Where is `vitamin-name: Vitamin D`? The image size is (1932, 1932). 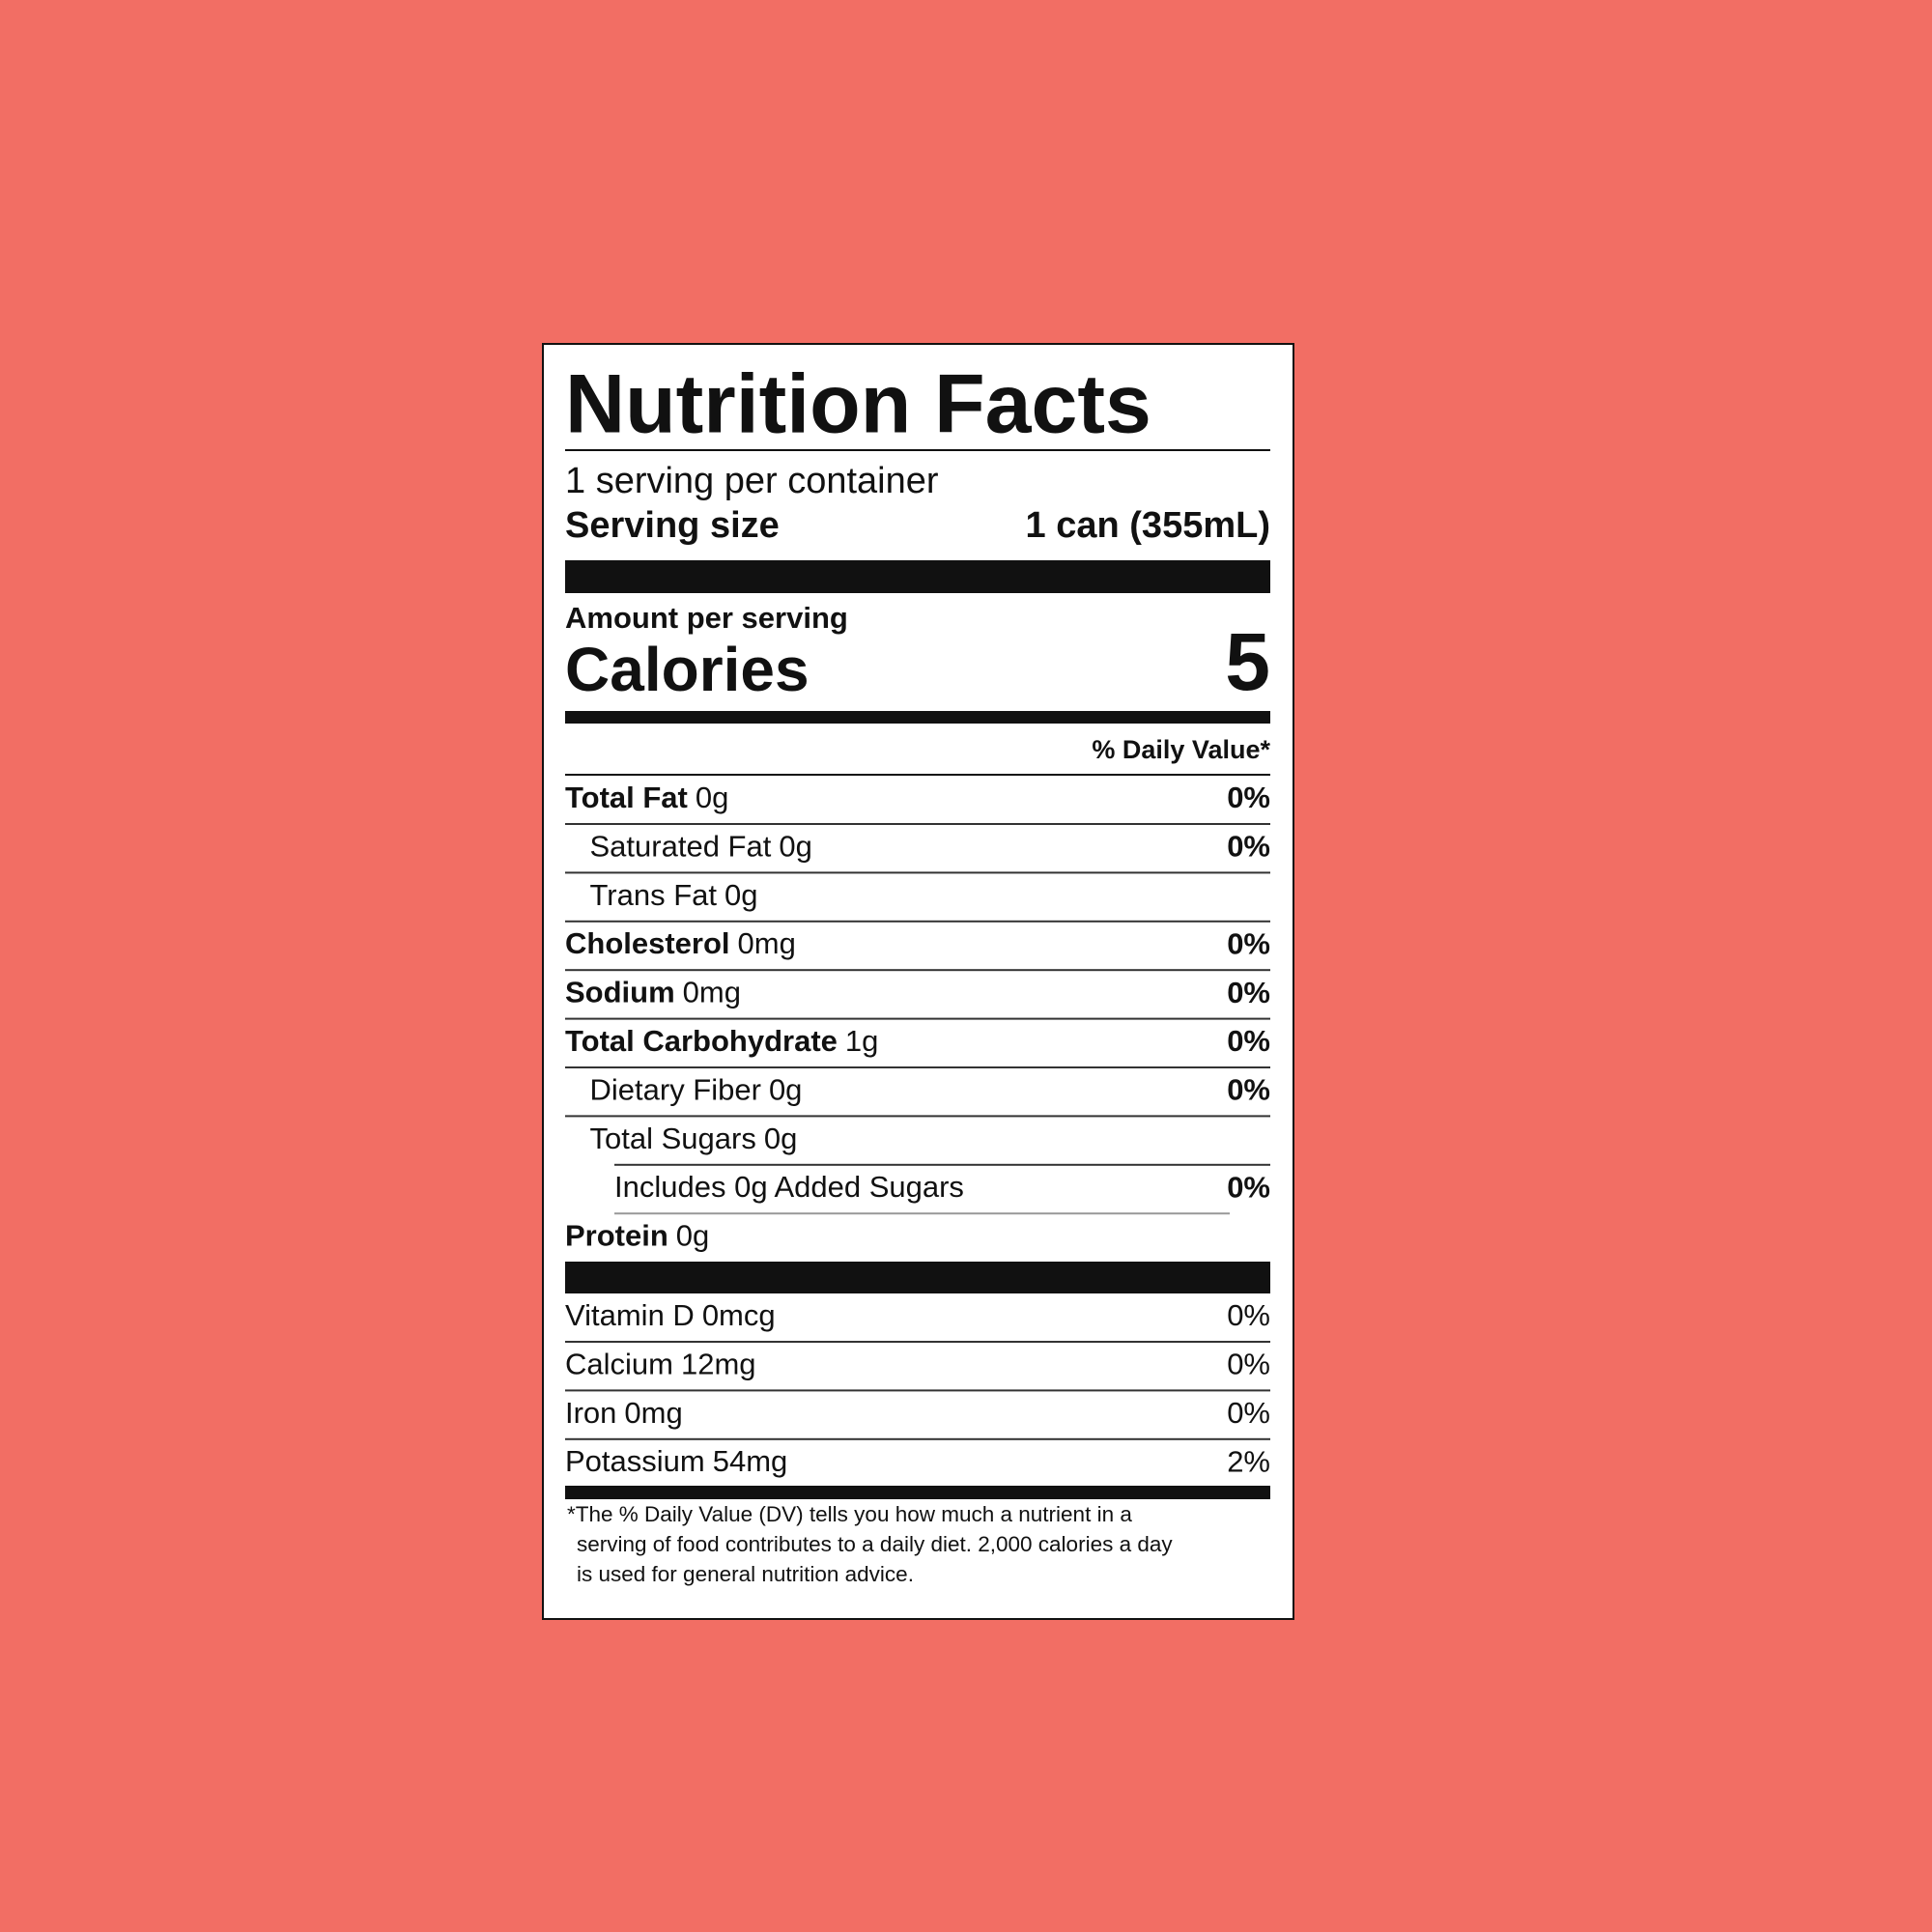
vitamin-name: Vitamin D is located at coordinates (630, 1315).